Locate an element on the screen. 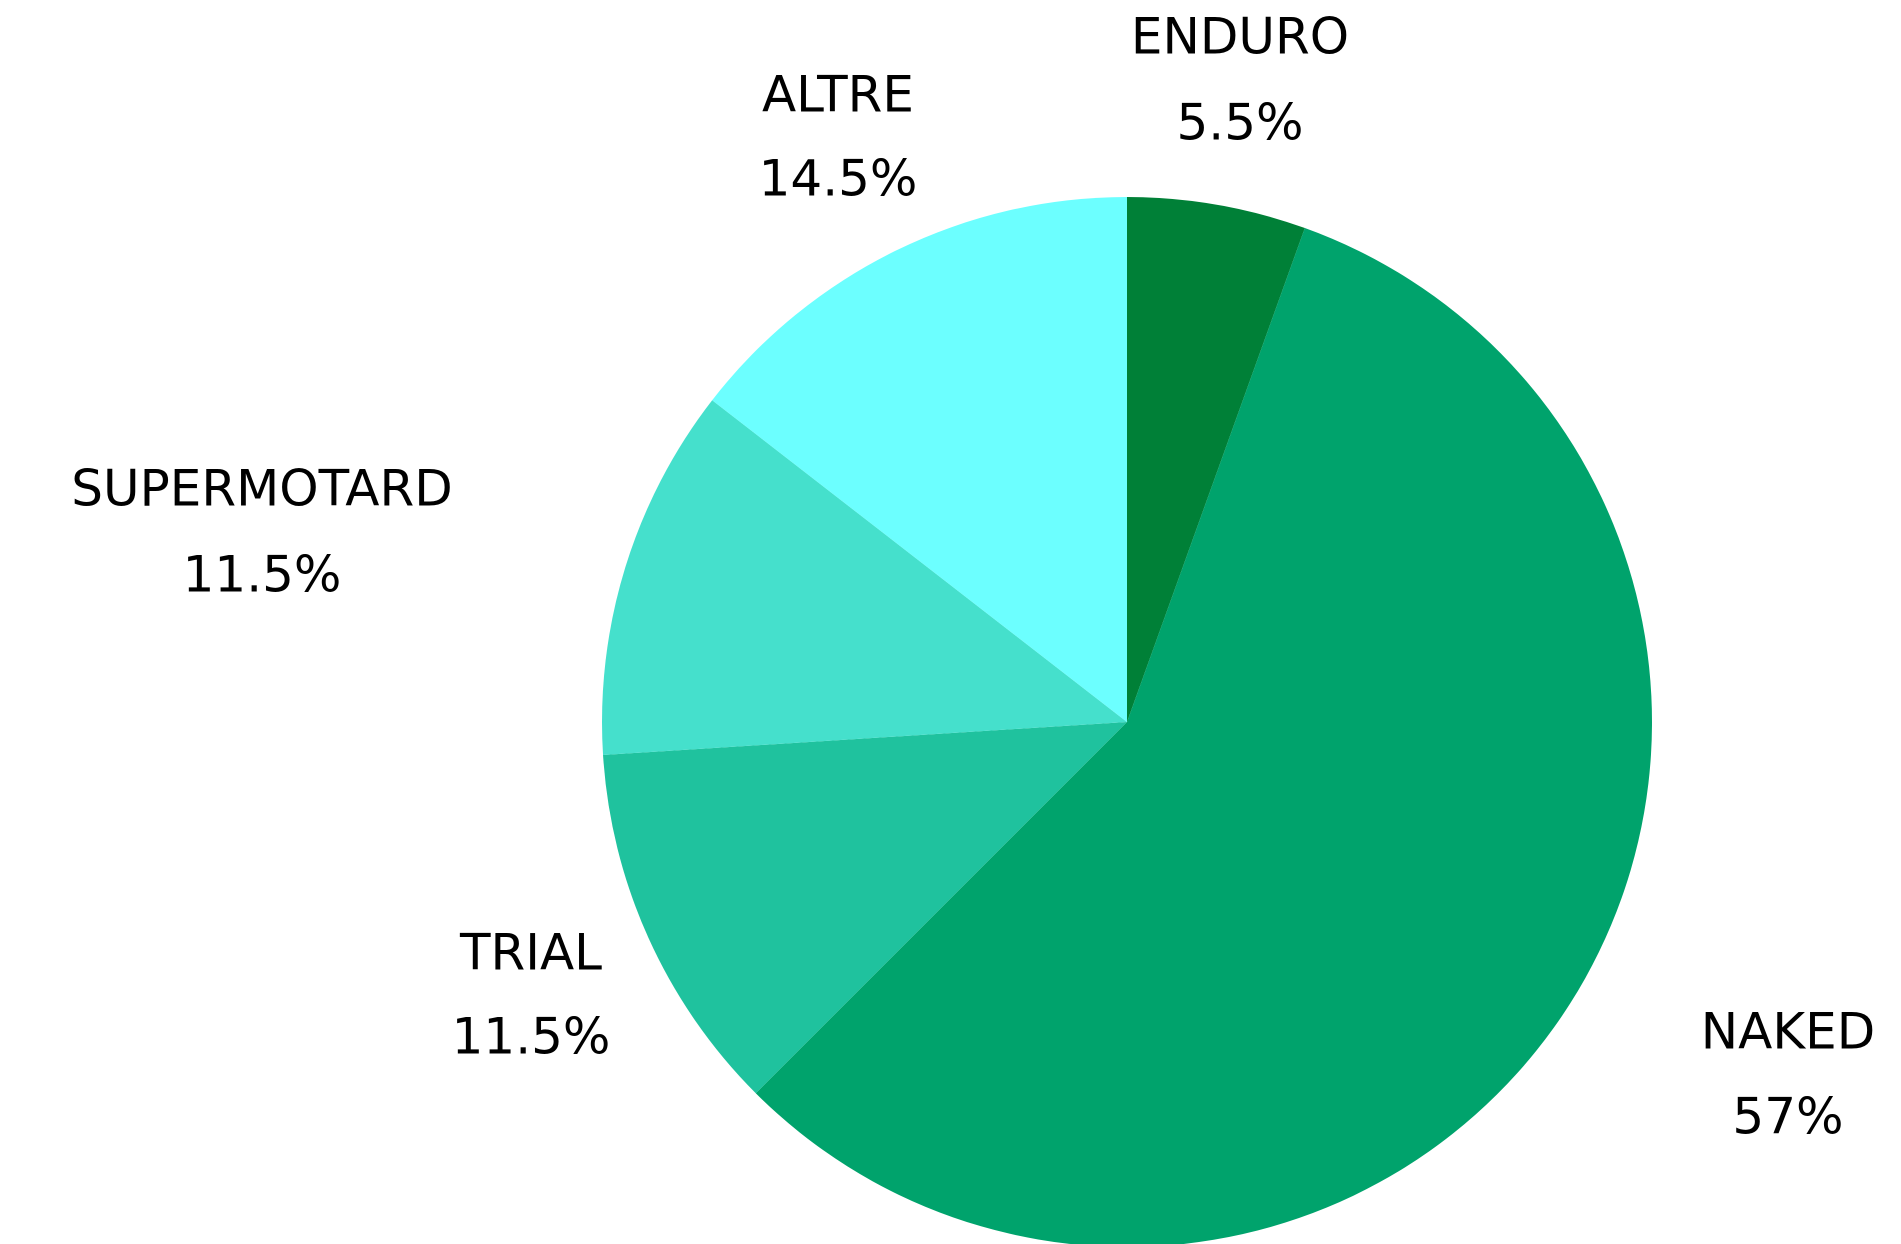  slice-value-label: 57% is located at coordinates (1787, 1117).